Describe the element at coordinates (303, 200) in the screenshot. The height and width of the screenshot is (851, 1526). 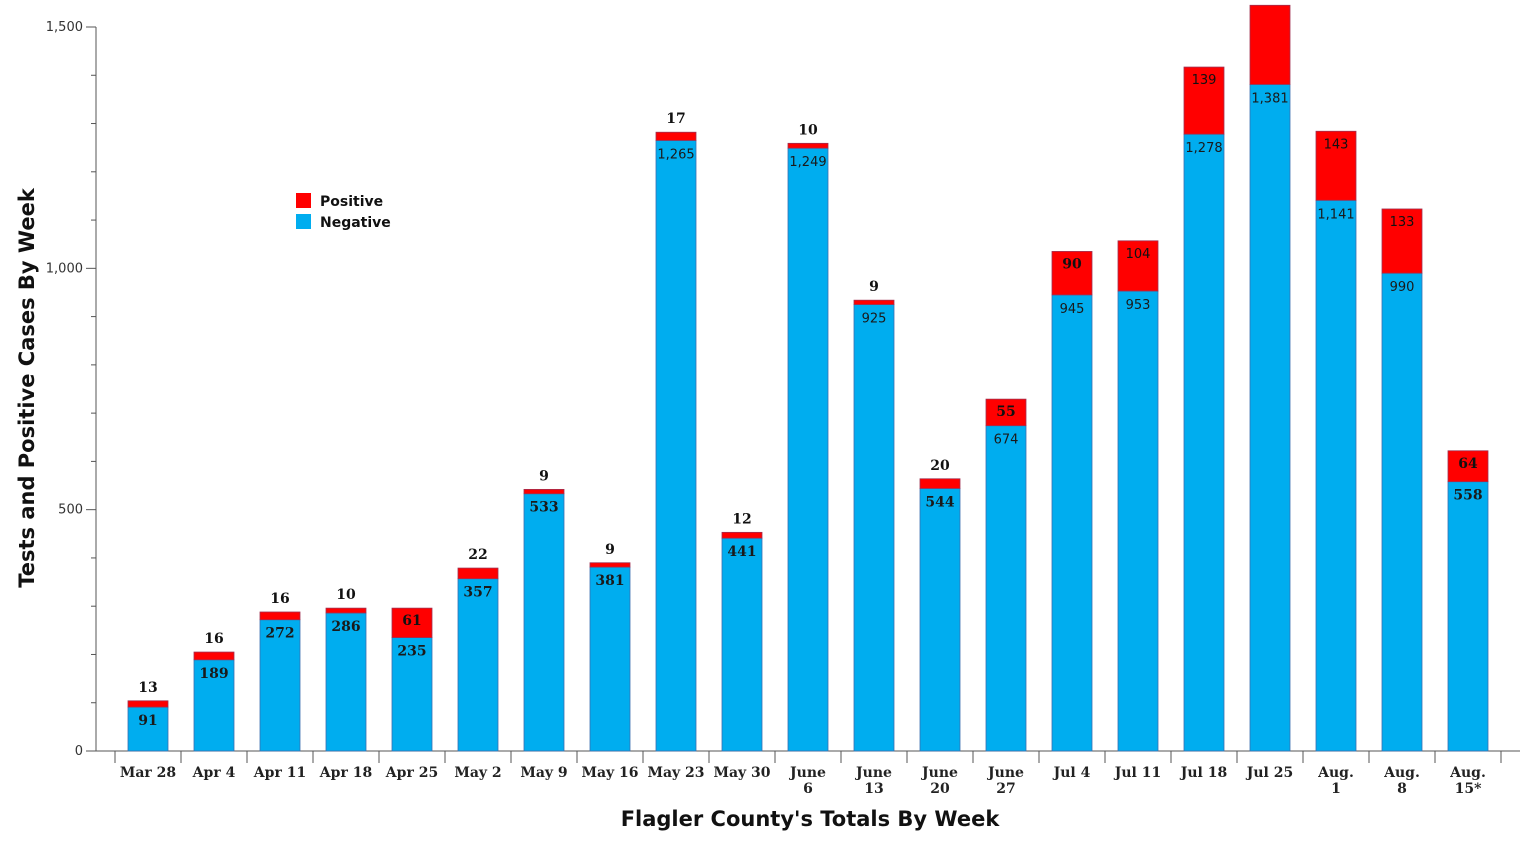
I see `legend-swatch-positive` at that location.